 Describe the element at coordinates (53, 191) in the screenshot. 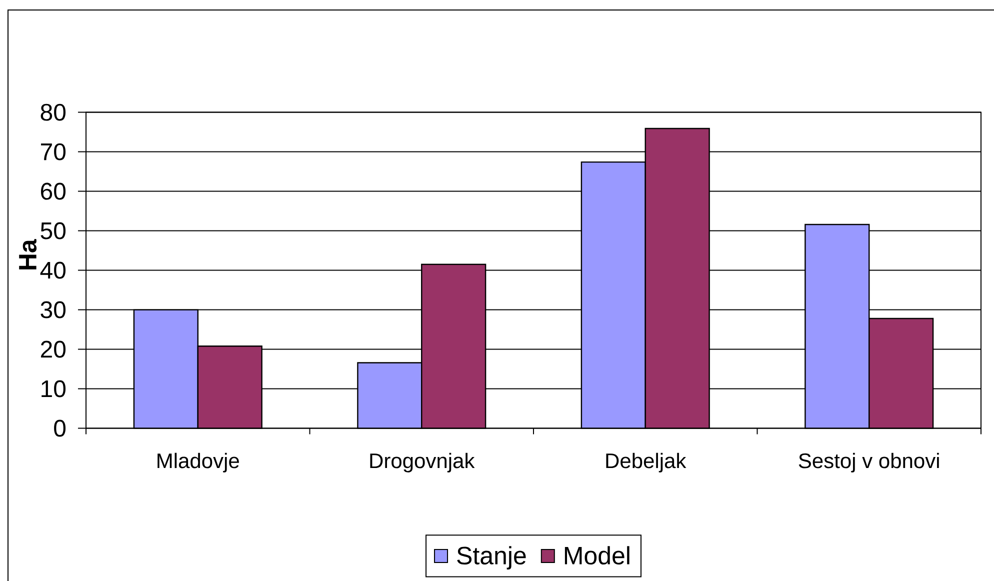

I see `y-tick-label: 60` at that location.